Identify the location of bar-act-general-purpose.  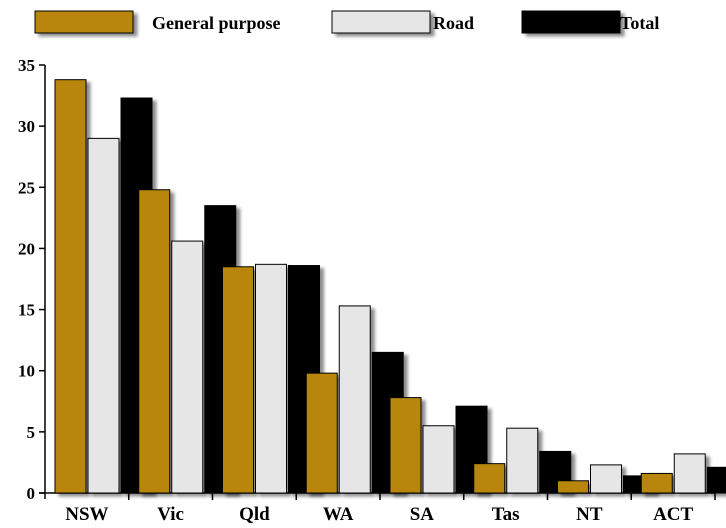
(656, 483).